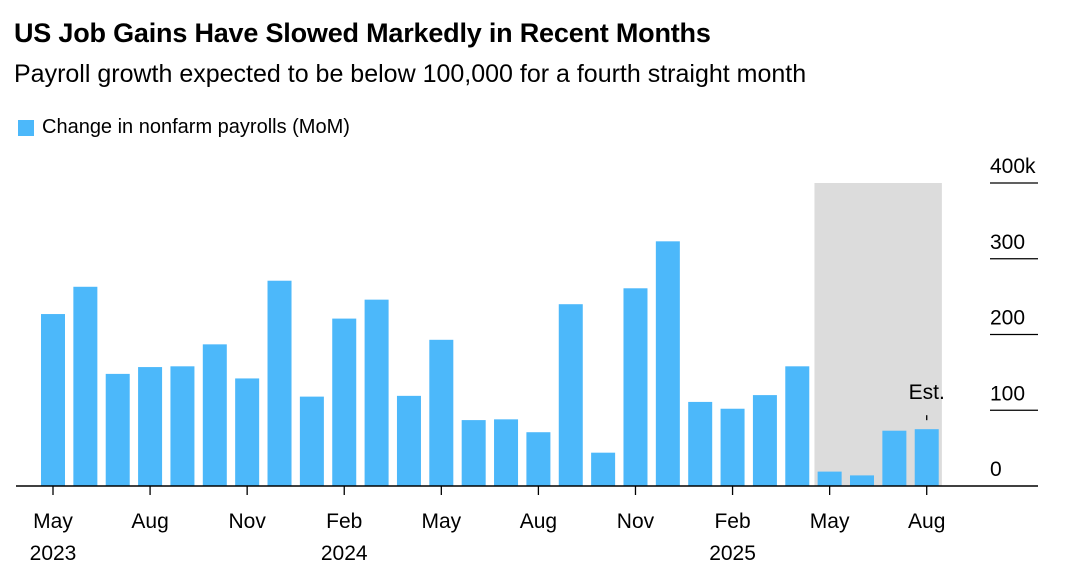 Image resolution: width=1083 pixels, height=583 pixels. What do you see at coordinates (927, 392) in the screenshot?
I see `annotation-label: Est.` at bounding box center [927, 392].